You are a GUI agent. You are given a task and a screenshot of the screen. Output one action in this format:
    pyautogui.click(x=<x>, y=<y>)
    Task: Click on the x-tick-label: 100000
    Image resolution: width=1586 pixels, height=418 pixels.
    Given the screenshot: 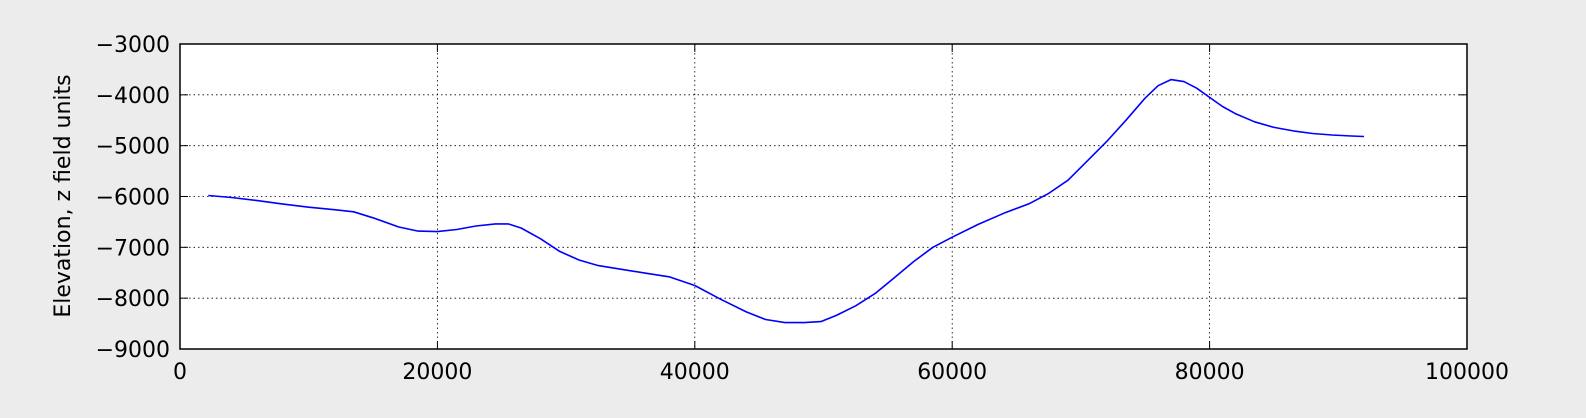 What is the action you would take?
    pyautogui.click(x=1467, y=372)
    